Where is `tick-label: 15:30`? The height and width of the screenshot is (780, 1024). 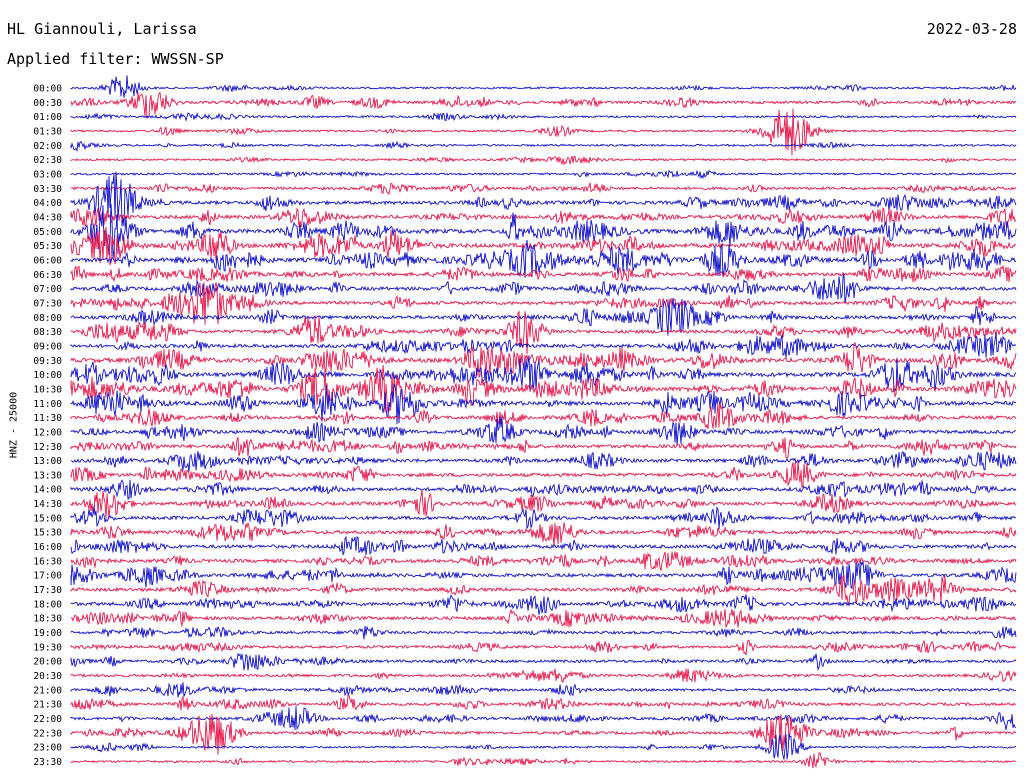
tick-label: 15:30 is located at coordinates (47, 533).